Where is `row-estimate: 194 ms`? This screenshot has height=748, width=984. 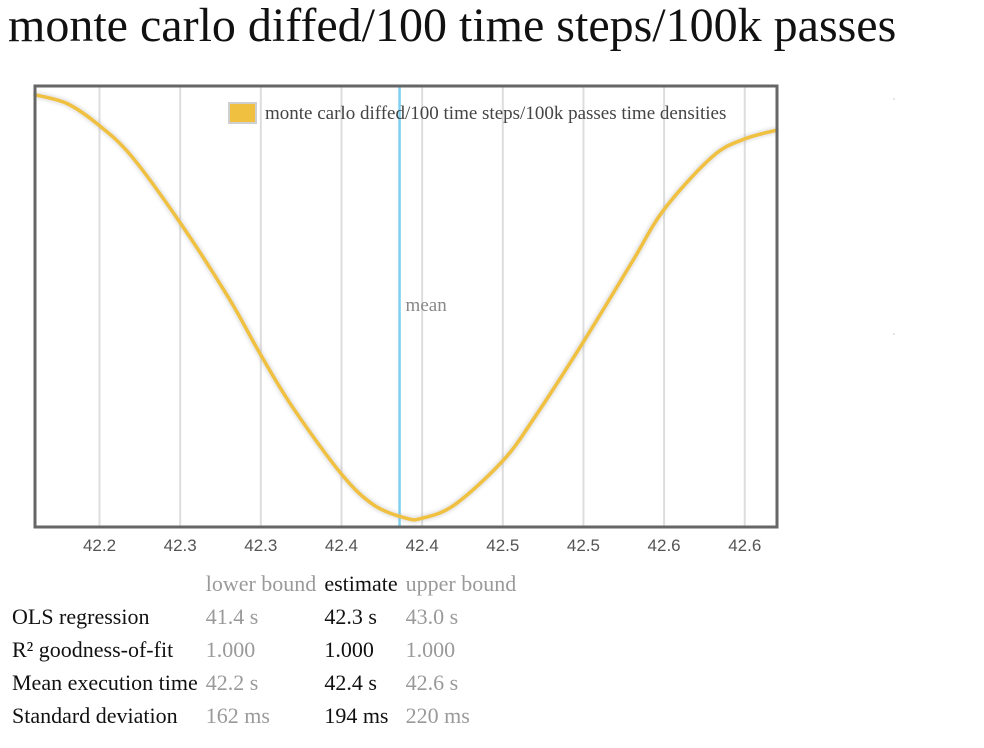 row-estimate: 194 ms is located at coordinates (356, 715).